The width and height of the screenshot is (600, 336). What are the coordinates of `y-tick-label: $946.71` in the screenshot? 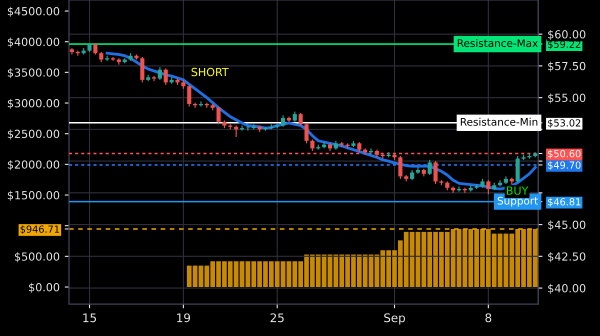 It's located at (40, 229).